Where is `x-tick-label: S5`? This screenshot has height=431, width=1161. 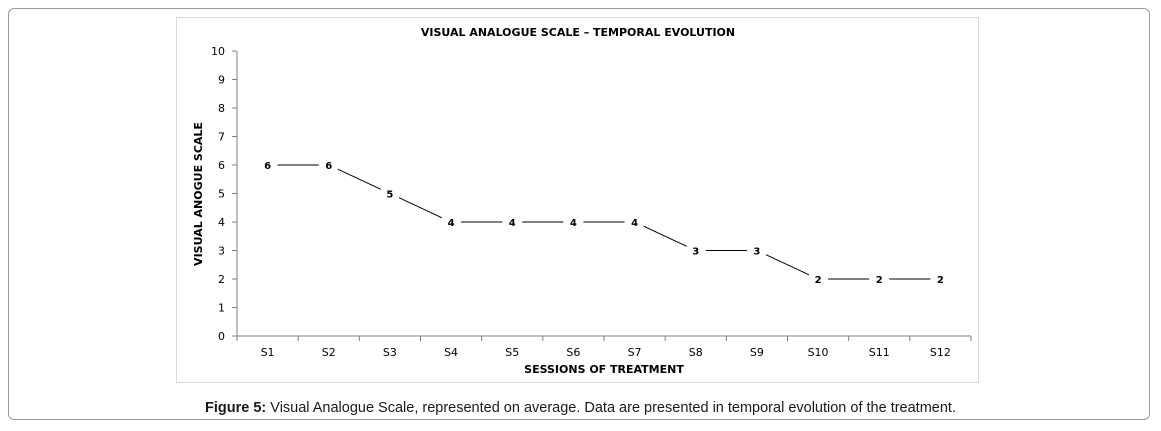
x-tick-label: S5 is located at coordinates (512, 352).